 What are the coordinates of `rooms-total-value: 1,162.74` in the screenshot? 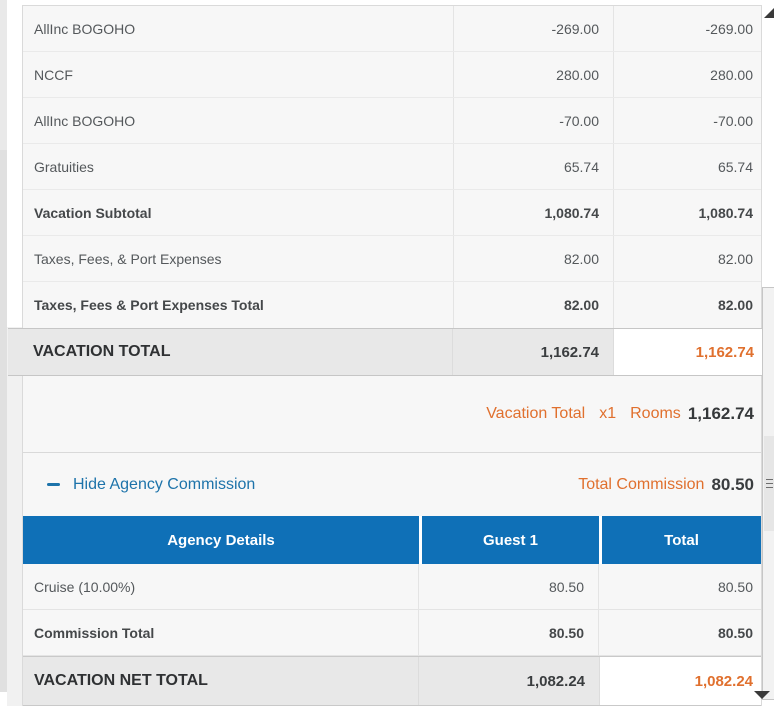 It's located at (720, 413).